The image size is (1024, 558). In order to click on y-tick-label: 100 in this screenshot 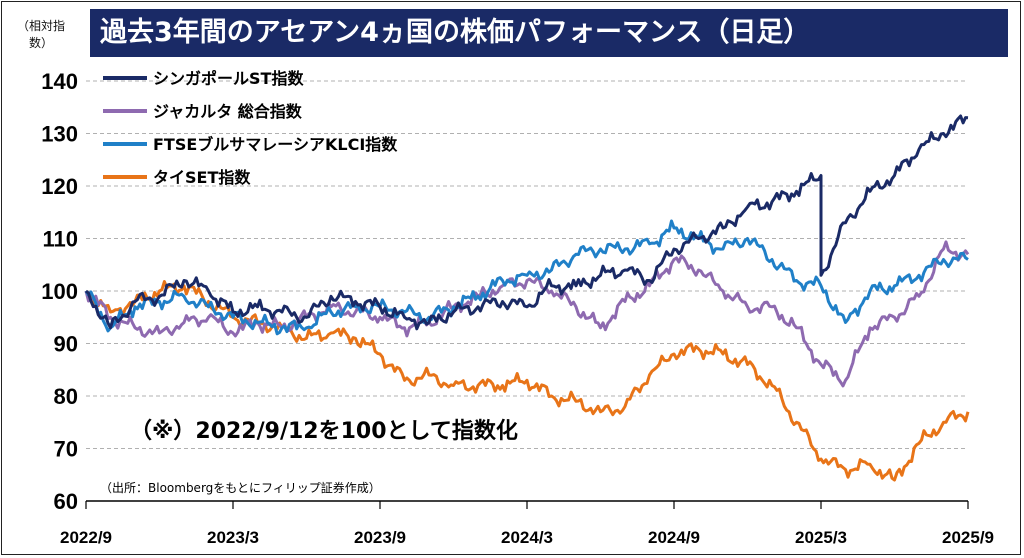, I will do `click(59, 291)`.